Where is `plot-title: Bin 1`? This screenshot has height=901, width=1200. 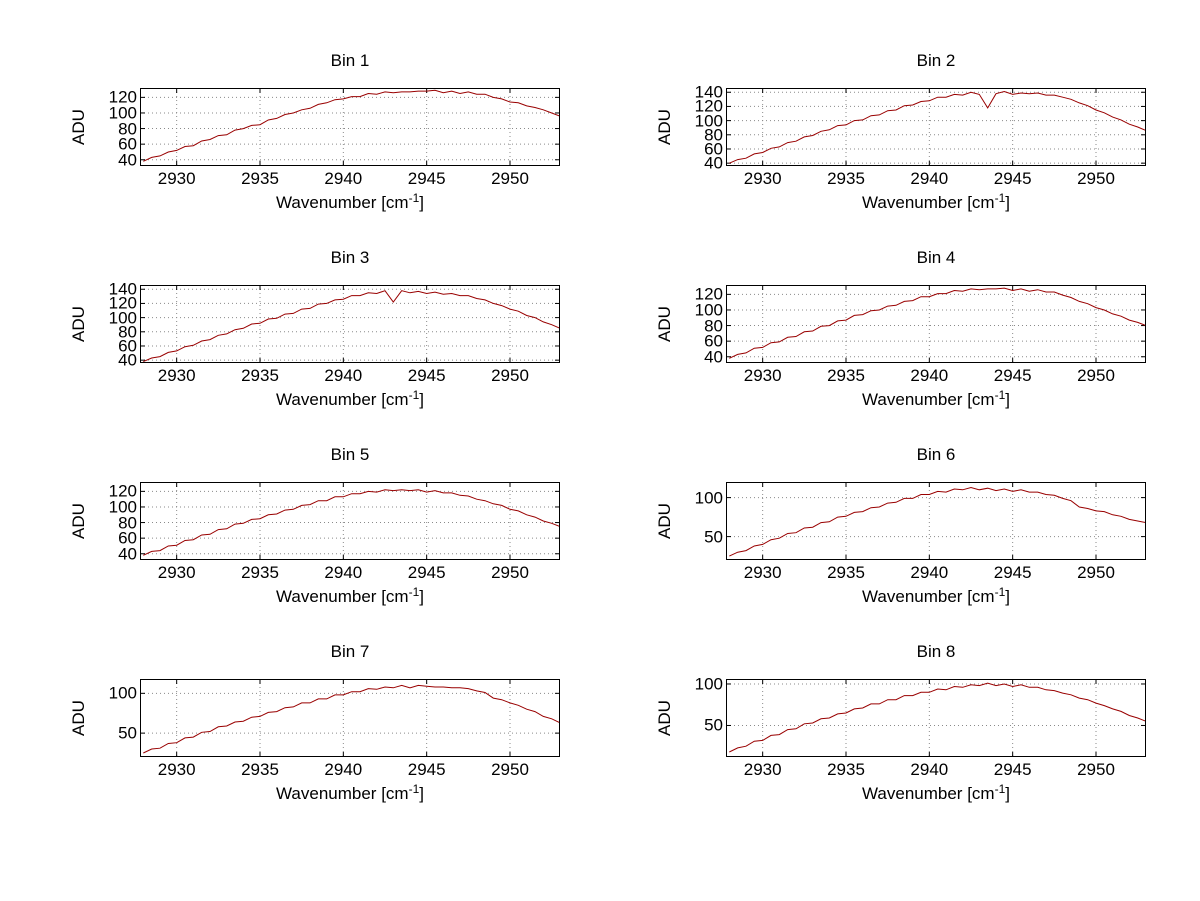
plot-title: Bin 1 is located at coordinates (350, 60).